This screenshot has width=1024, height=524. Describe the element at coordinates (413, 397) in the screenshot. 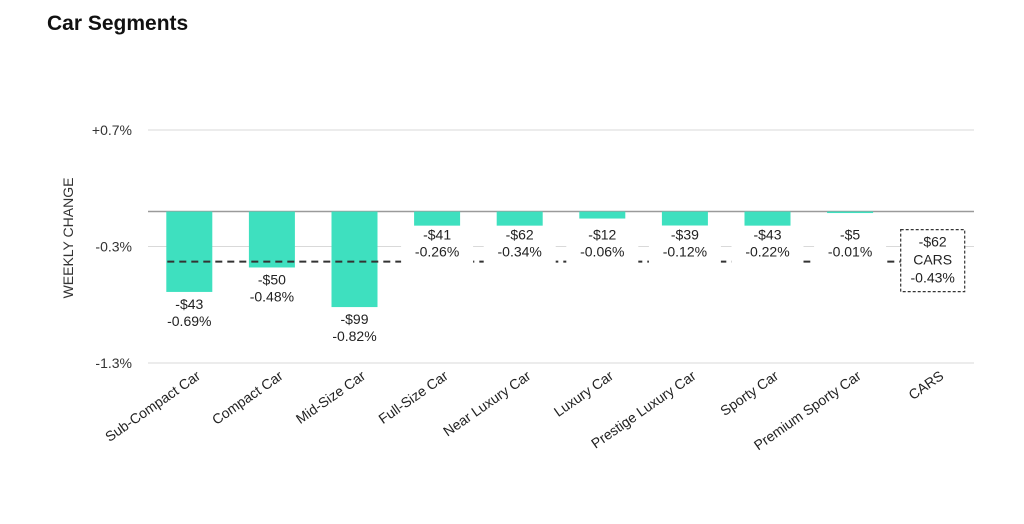

I see `x-tick-label: Full-Size Car` at that location.